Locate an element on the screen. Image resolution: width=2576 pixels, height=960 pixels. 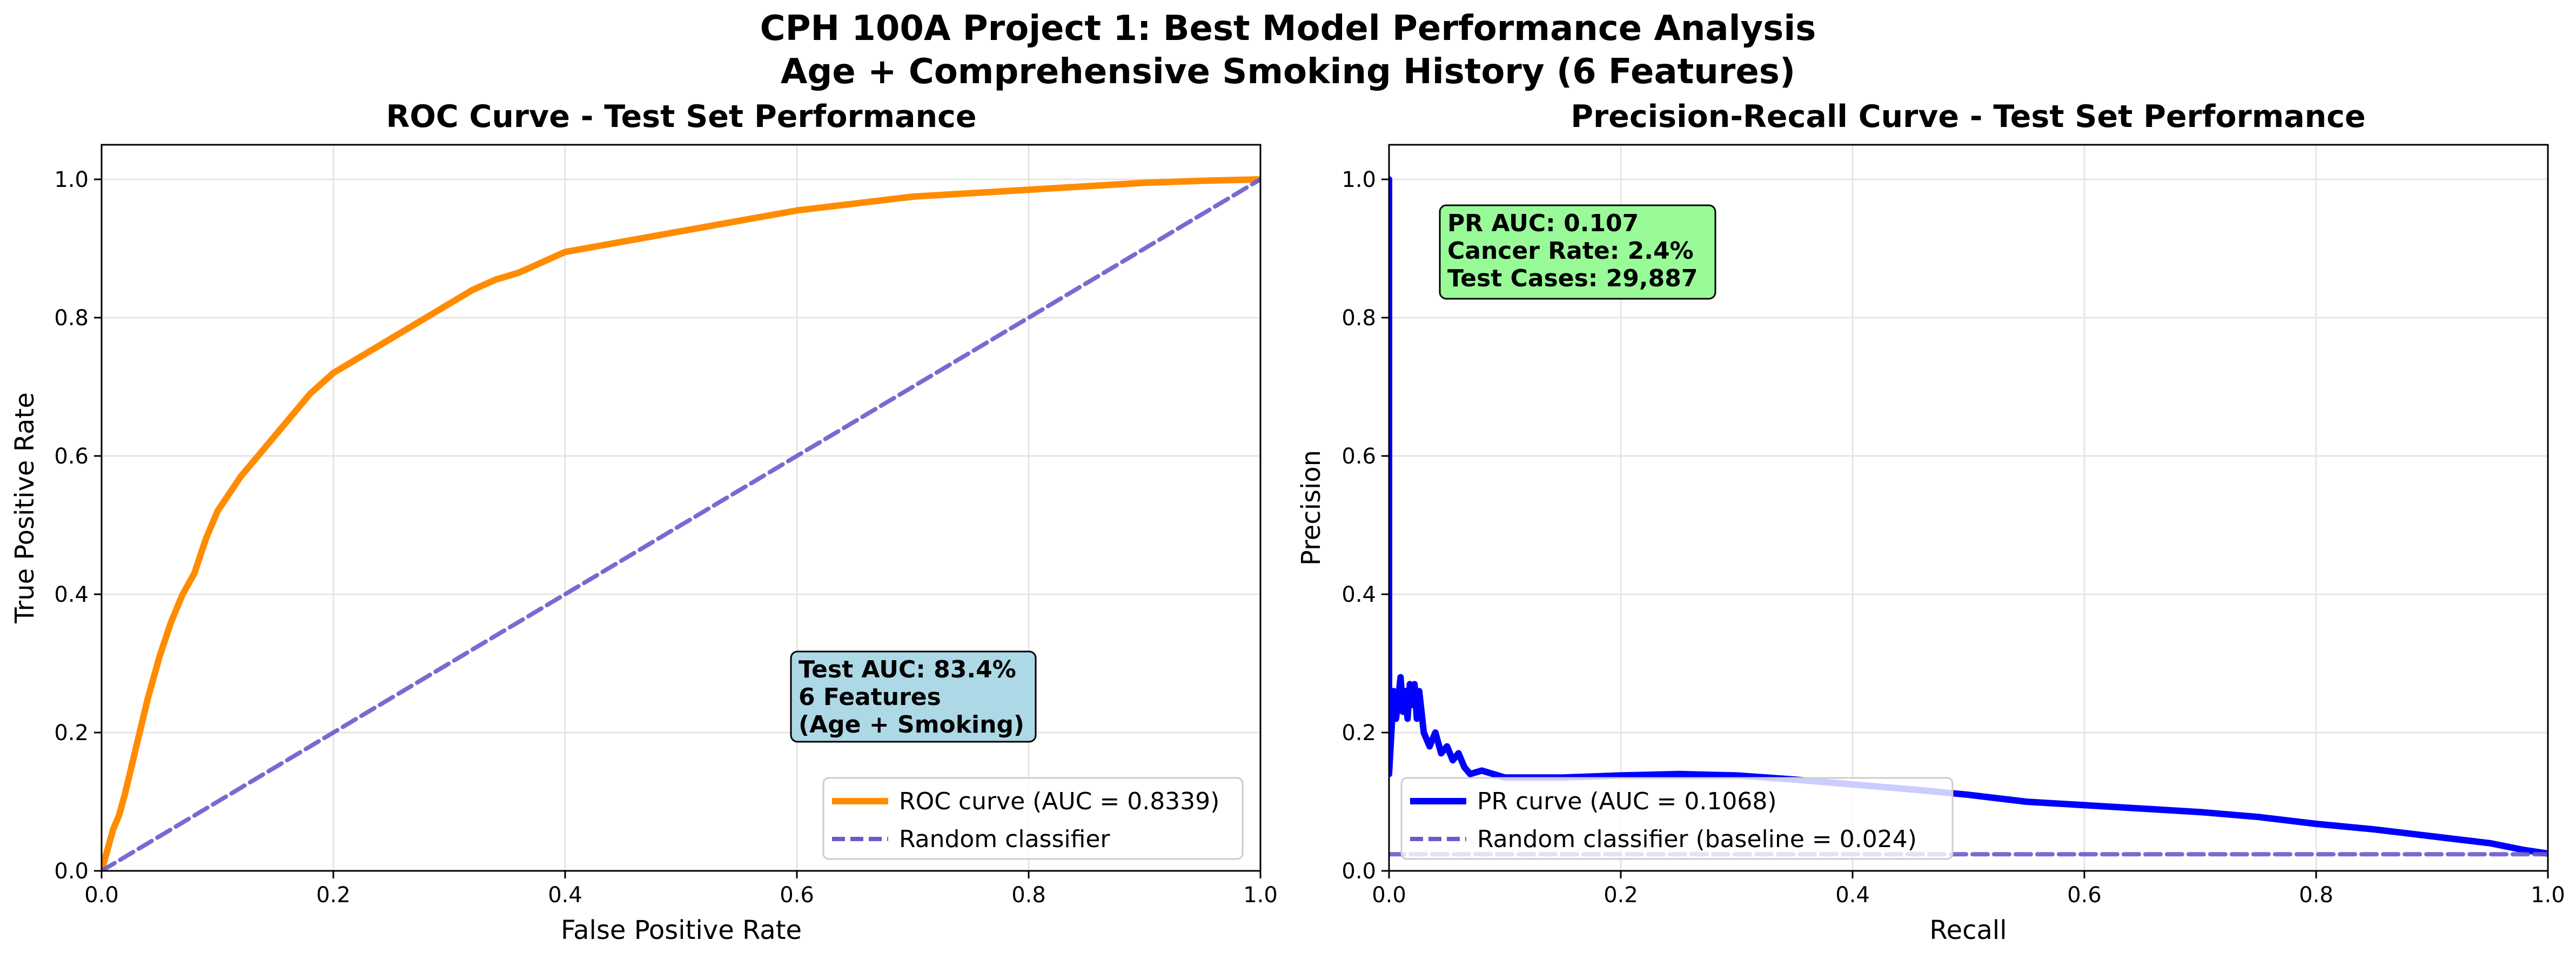
pr-x-tick-label: 1.0 is located at coordinates (2548, 896).